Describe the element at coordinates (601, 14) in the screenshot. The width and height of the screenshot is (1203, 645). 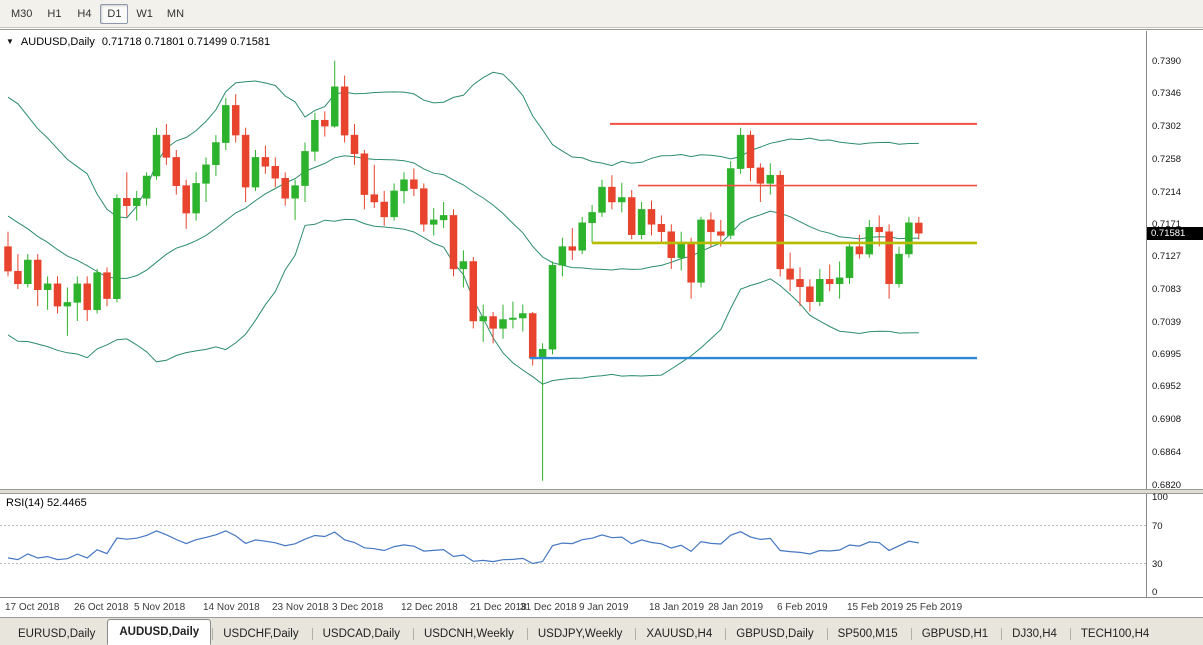
I see `timeframe-toolbar: M30 H1 H4 D1 W1 MN` at that location.